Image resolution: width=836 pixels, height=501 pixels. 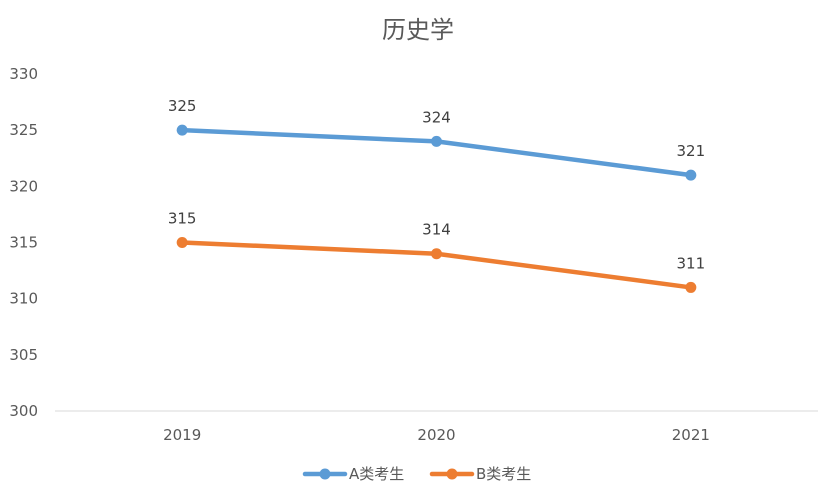 What do you see at coordinates (23, 411) in the screenshot?
I see `y-tick-label: 300` at bounding box center [23, 411].